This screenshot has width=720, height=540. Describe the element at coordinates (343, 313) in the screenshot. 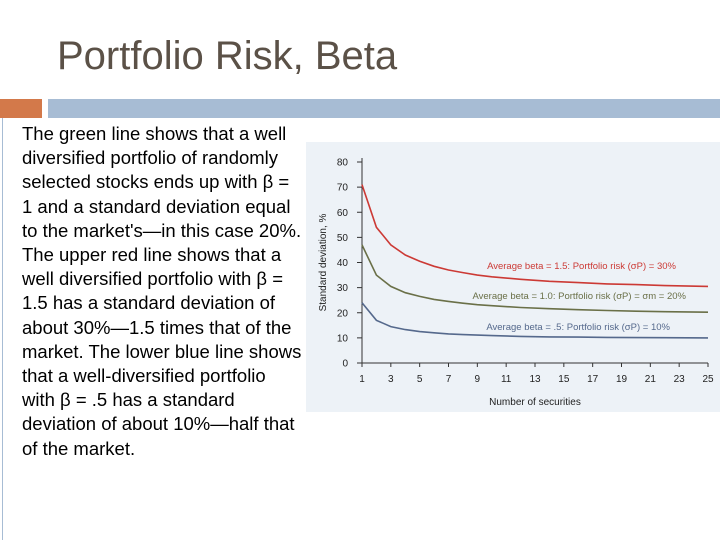

I see `y-tick-label: 20` at that location.